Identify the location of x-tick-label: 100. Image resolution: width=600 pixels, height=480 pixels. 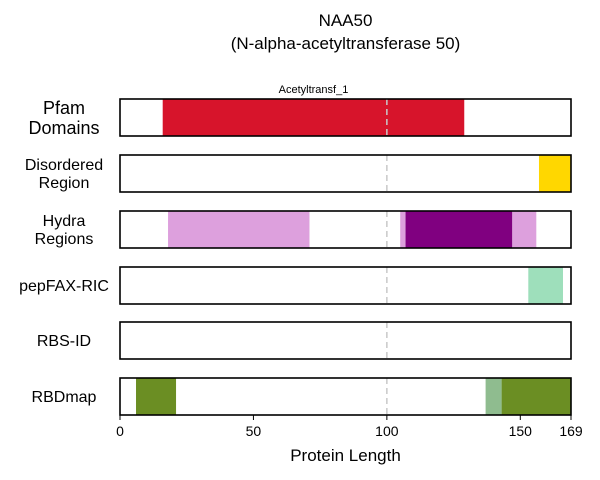
(387, 431).